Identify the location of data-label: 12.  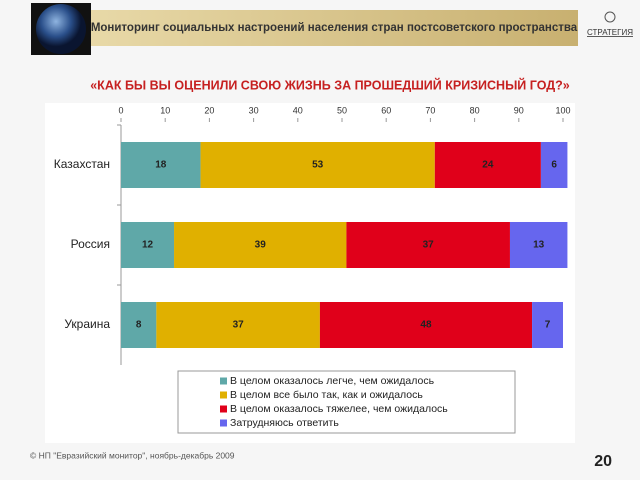
(148, 245).